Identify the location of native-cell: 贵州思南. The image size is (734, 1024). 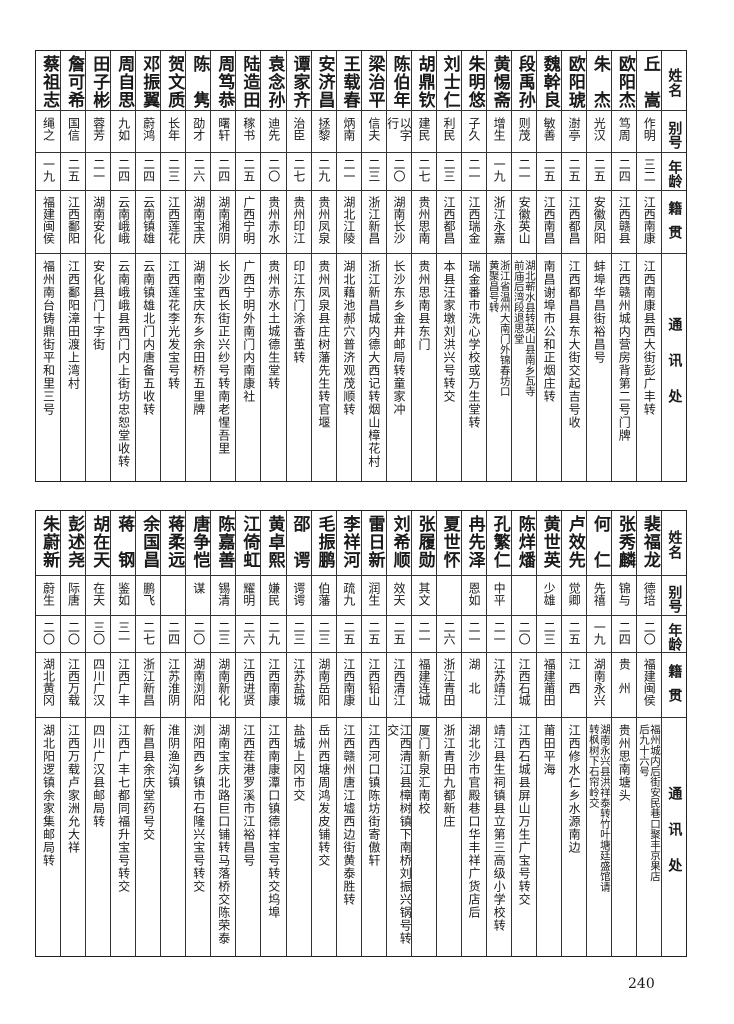
(423, 222).